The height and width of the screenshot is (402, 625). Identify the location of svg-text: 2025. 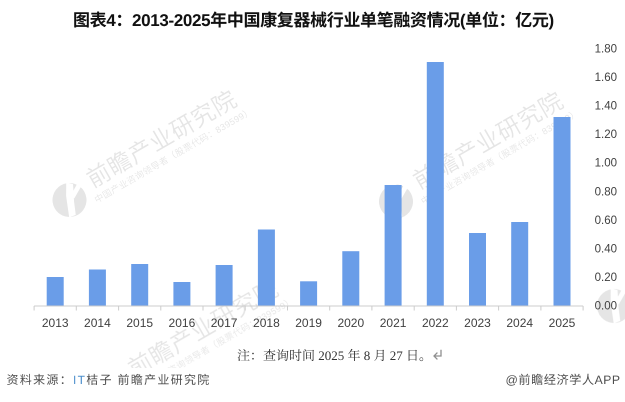
(562, 323).